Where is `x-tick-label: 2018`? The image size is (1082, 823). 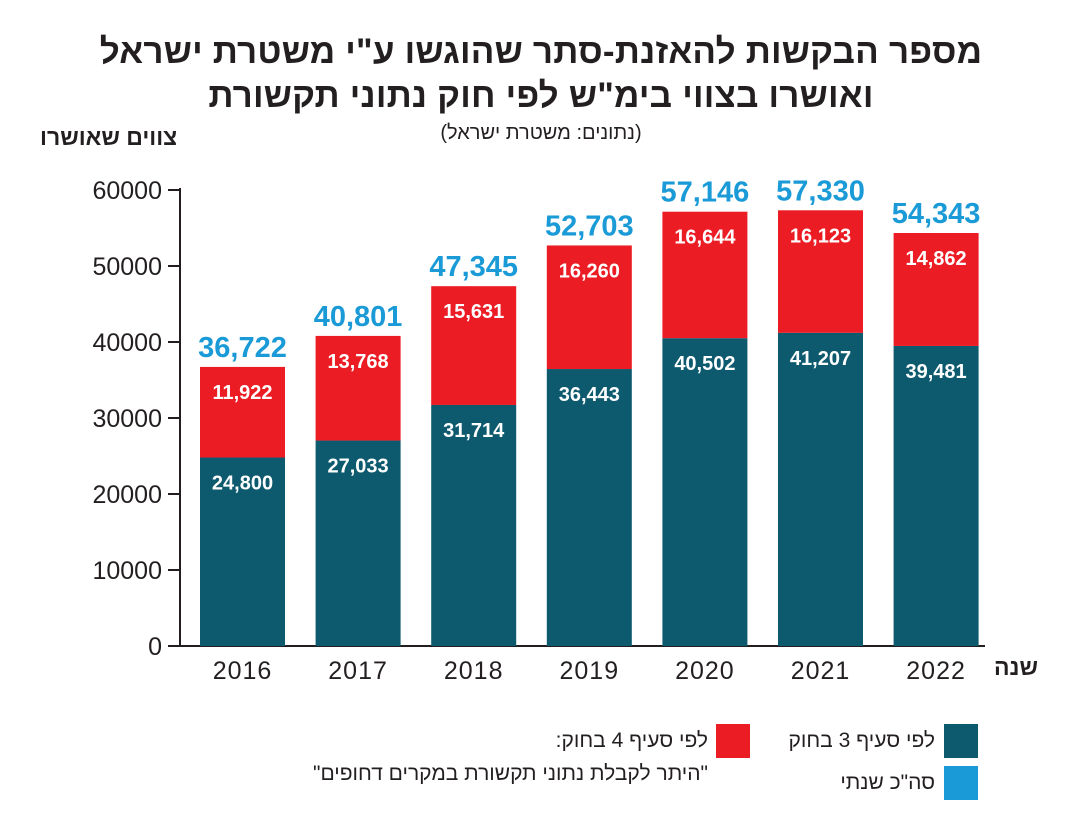 x-tick-label: 2018 is located at coordinates (474, 671).